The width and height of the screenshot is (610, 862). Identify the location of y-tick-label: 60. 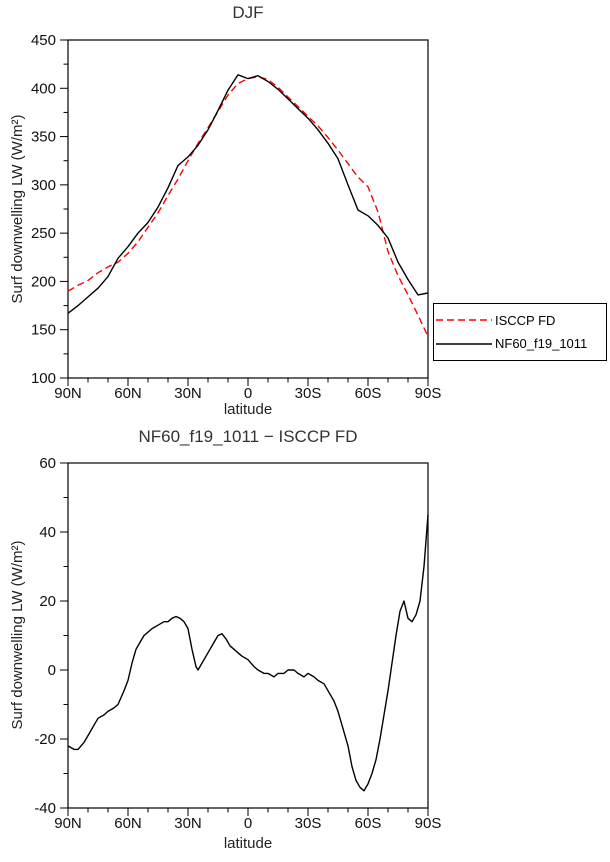
(47, 463).